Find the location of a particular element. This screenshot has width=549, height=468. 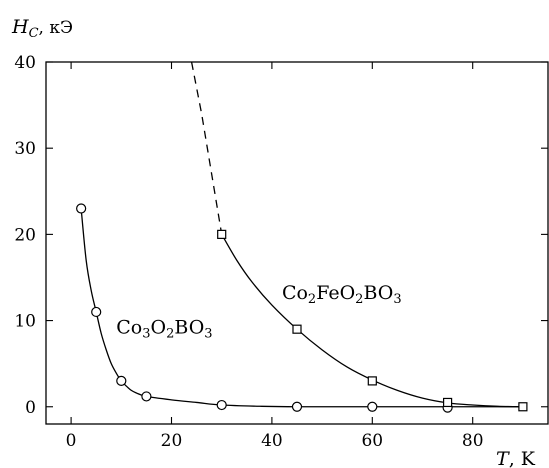

x-tick-label: 0 is located at coordinates (71, 441).